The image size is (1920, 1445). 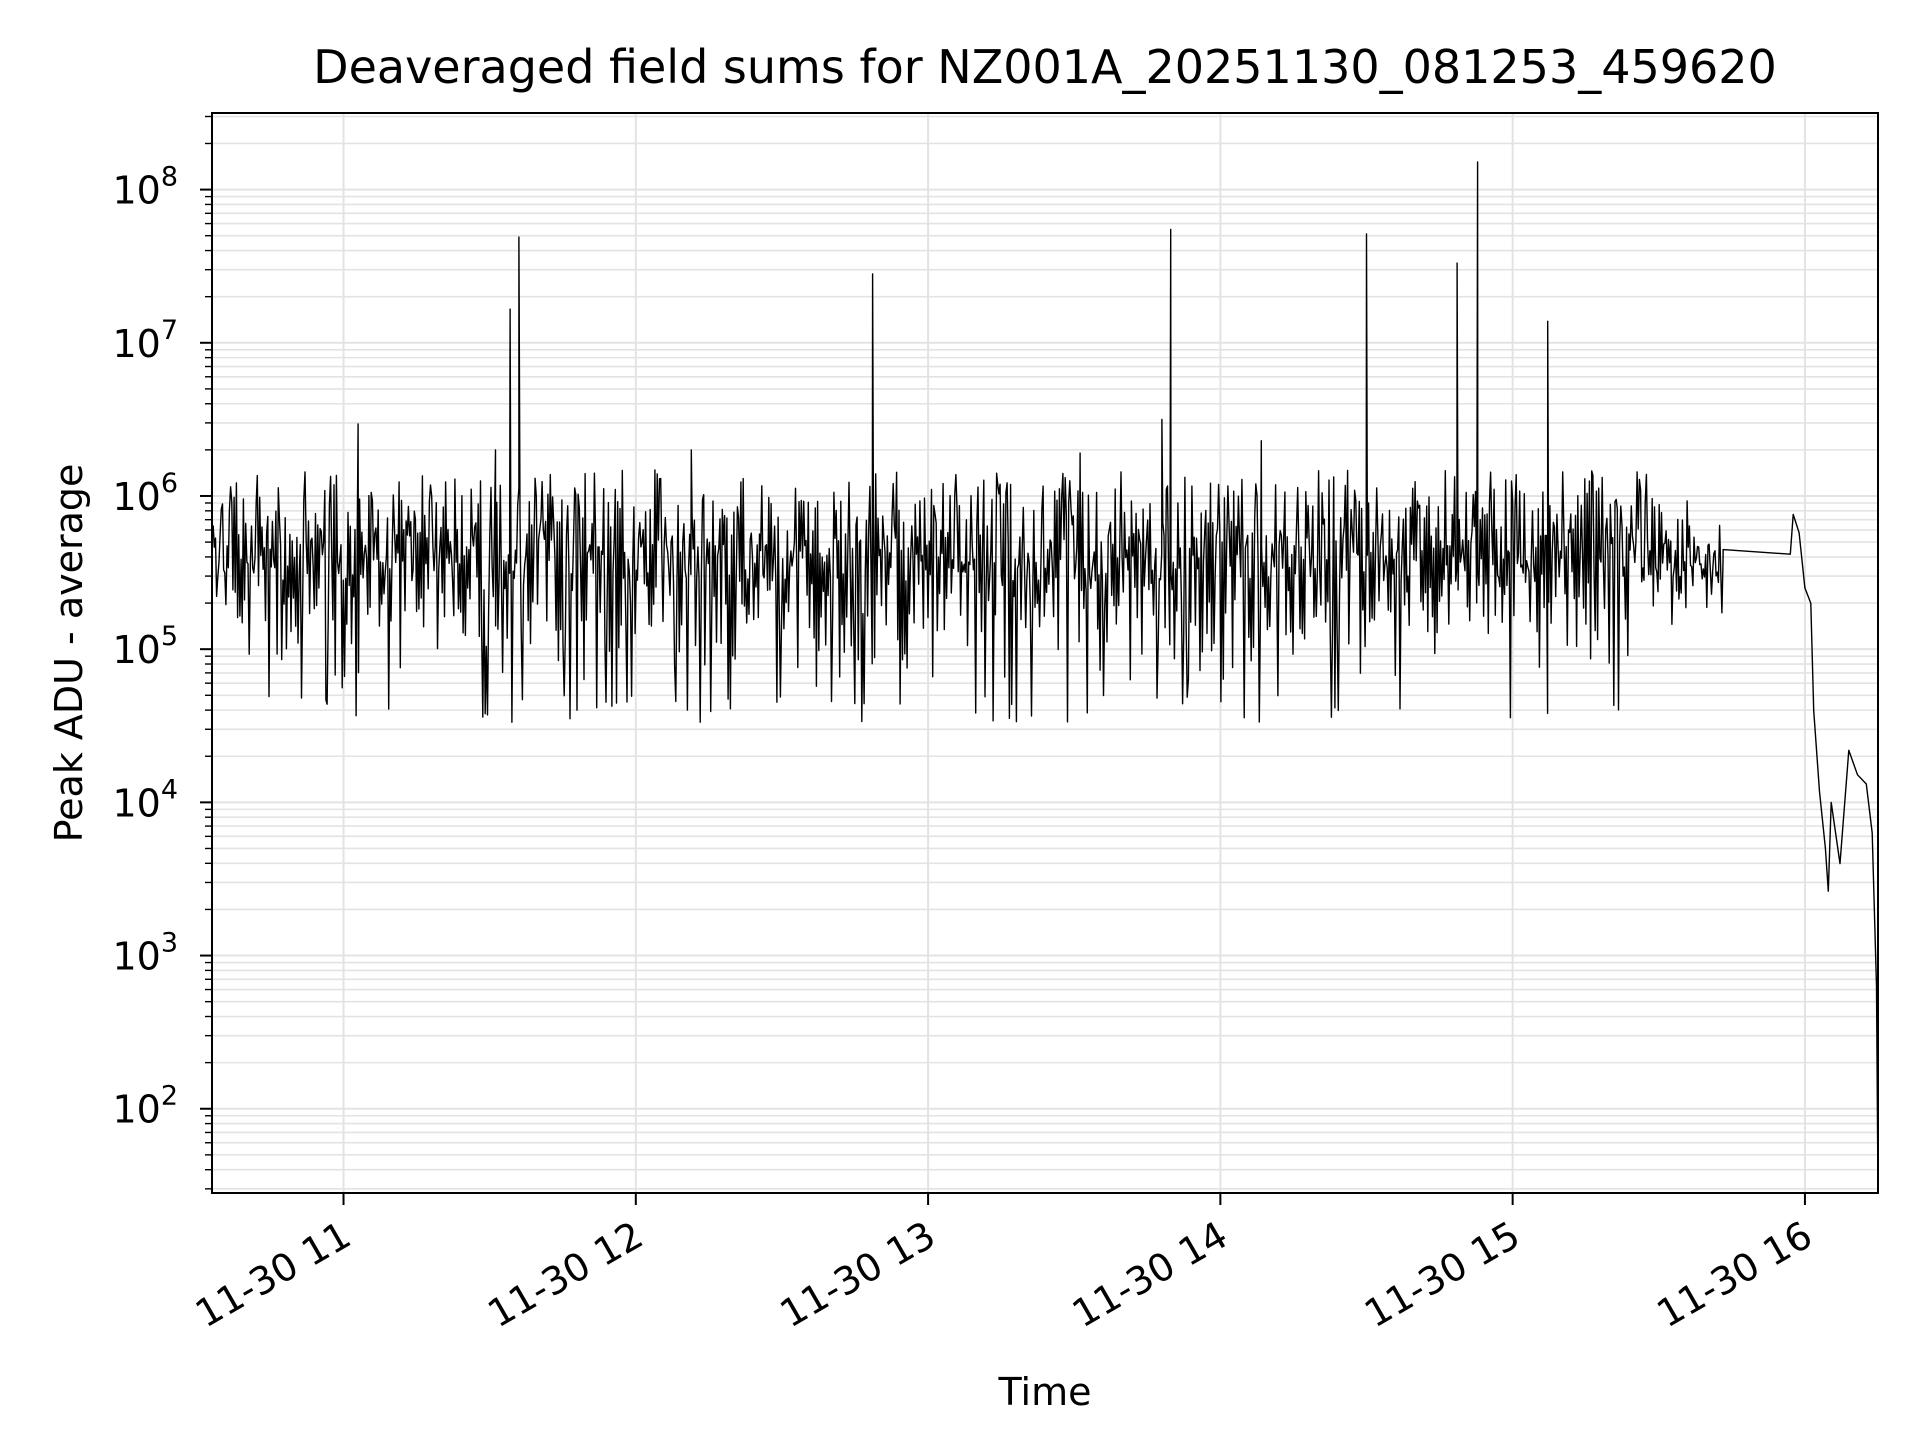 I want to click on y-tick-label-exponent: 3, so click(x=169, y=943).